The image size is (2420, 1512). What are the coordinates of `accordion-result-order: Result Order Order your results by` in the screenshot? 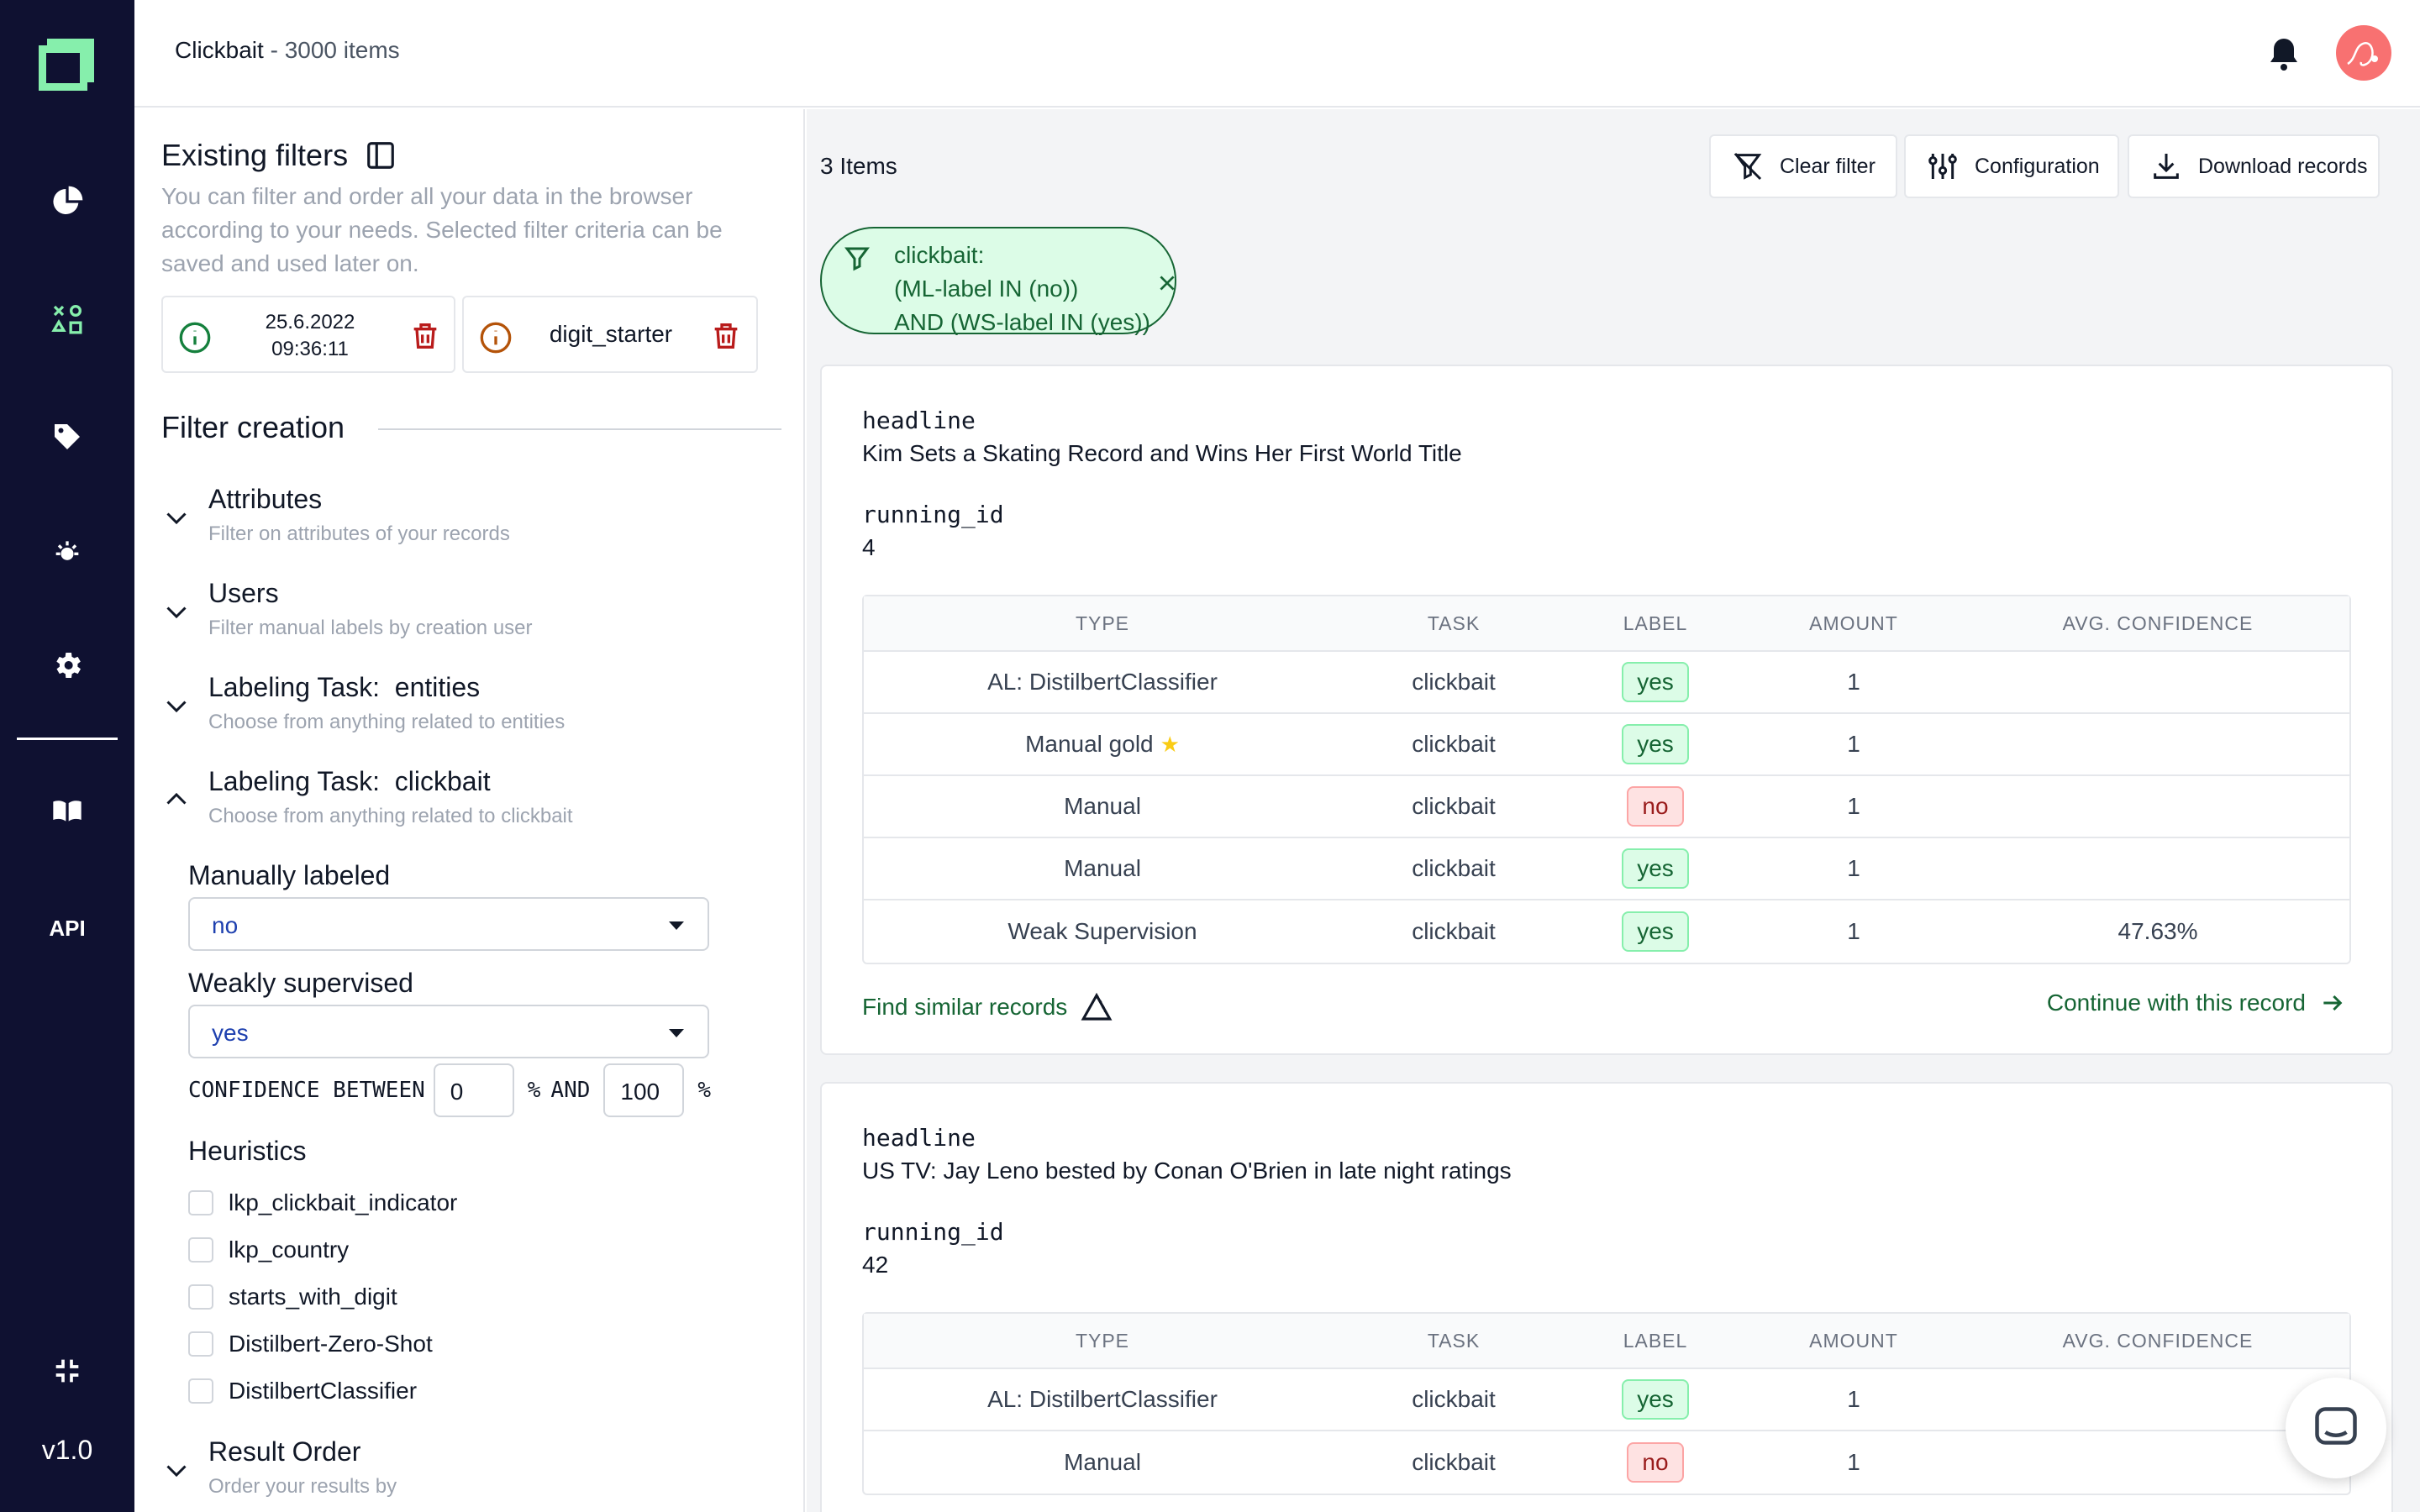 It's located at (472, 1474).